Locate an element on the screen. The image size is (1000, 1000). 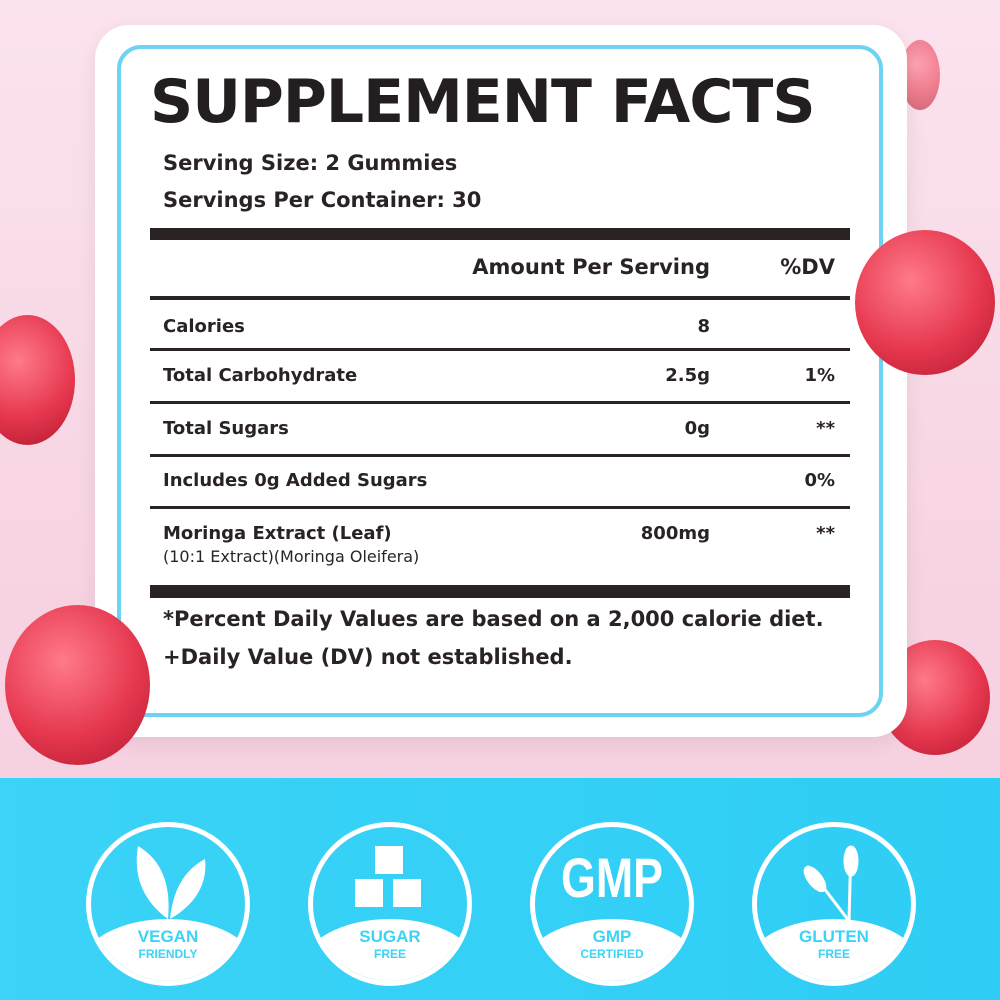
wheat-icon is located at coordinates (831, 883).